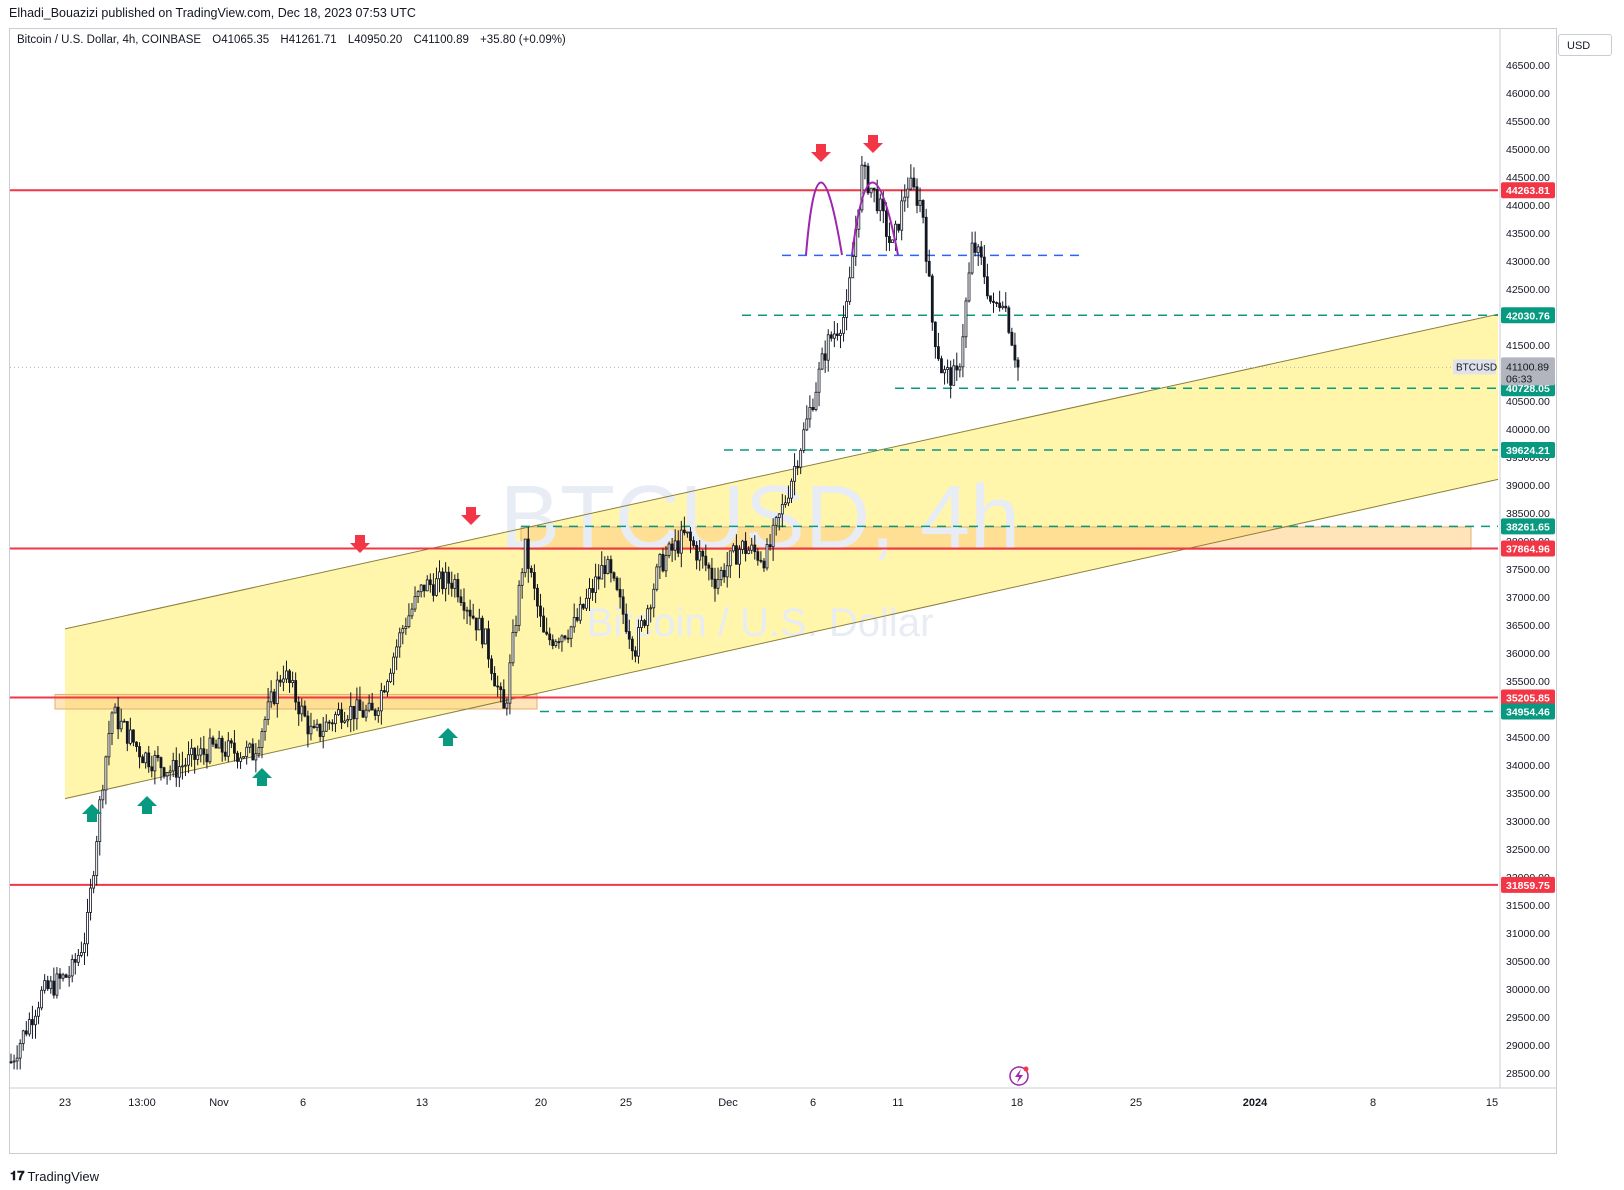 The height and width of the screenshot is (1190, 1624). What do you see at coordinates (824, 218) in the screenshot?
I see `double-top-arc-left` at bounding box center [824, 218].